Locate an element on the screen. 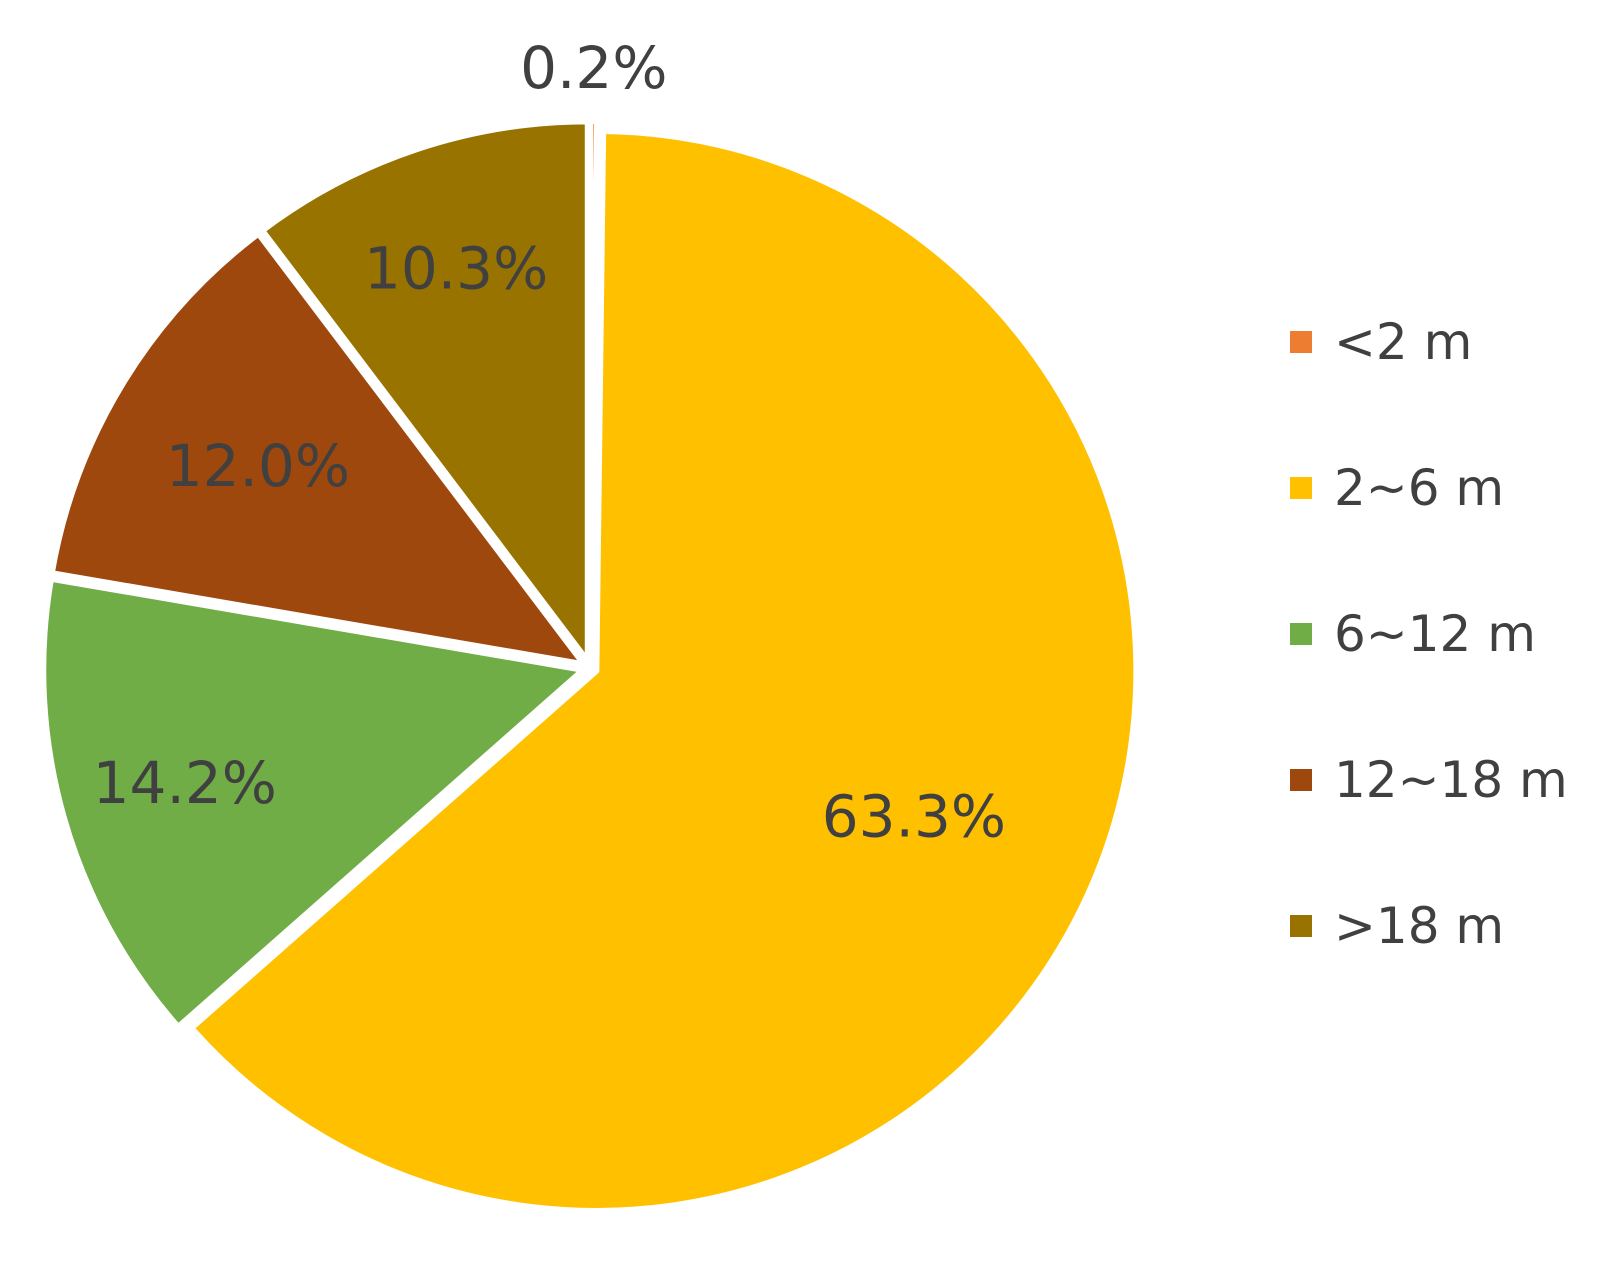 This screenshot has height=1276, width=1597. legend-item-2: 2~6 m is located at coordinates (1397, 488).